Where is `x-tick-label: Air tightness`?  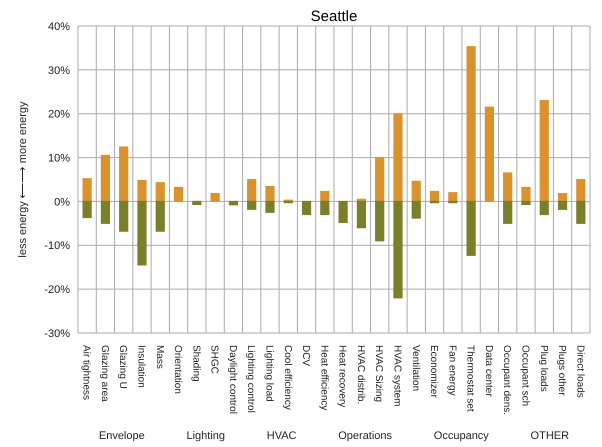
x-tick-label: Air tightness is located at coordinates (86, 372).